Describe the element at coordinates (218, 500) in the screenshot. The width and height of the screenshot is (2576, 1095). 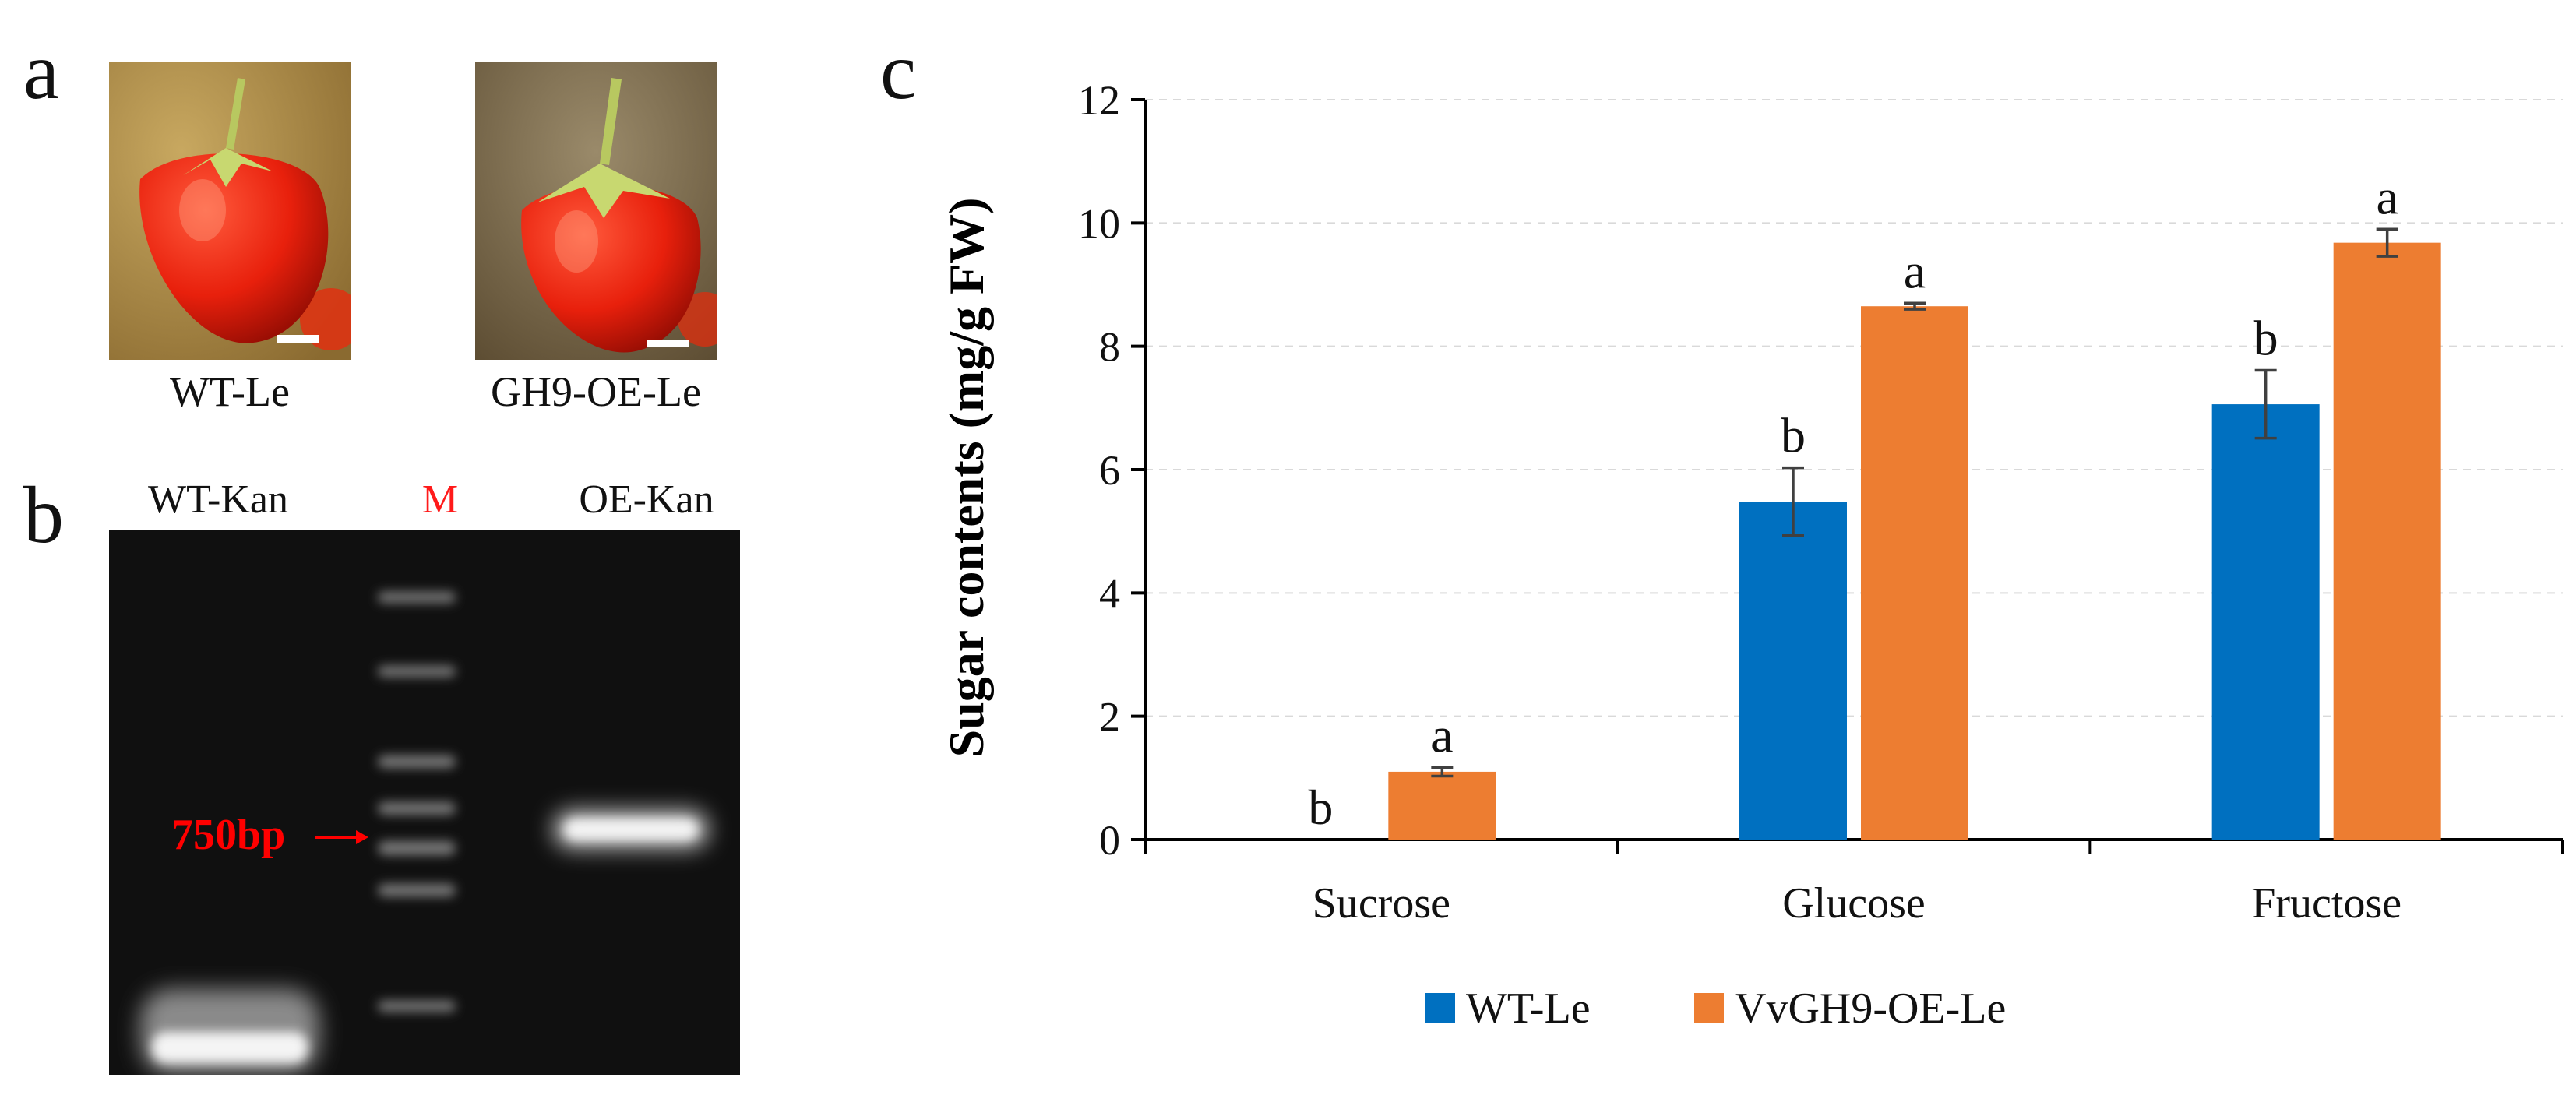
I see `lane-label-wt-kan: WT-Kan` at that location.